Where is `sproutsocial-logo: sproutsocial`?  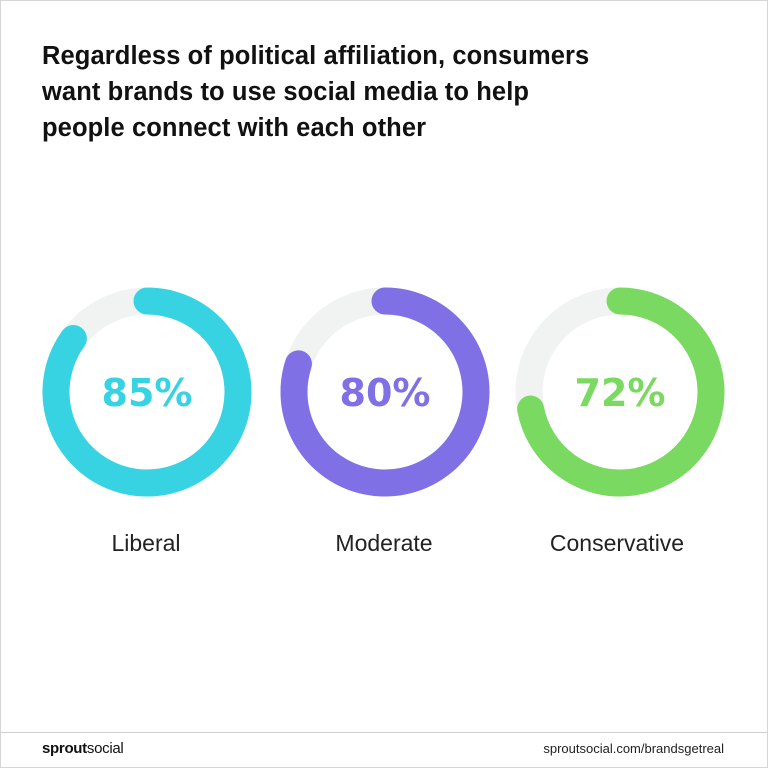 sproutsocial-logo: sproutsocial is located at coordinates (83, 748).